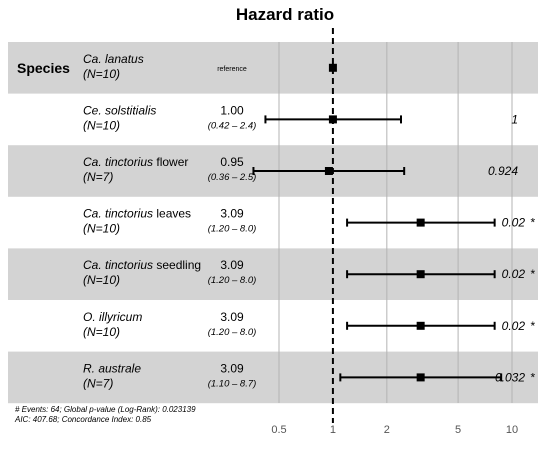 Image resolution: width=550 pixels, height=450 pixels. I want to click on p-value: 0.032, so click(510, 377).